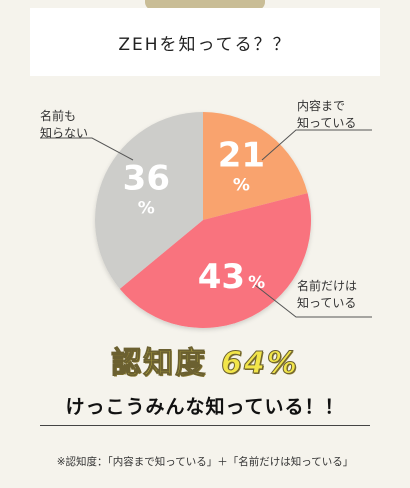  What do you see at coordinates (159, 364) in the screenshot?
I see `awareness-label: 認知度` at bounding box center [159, 364].